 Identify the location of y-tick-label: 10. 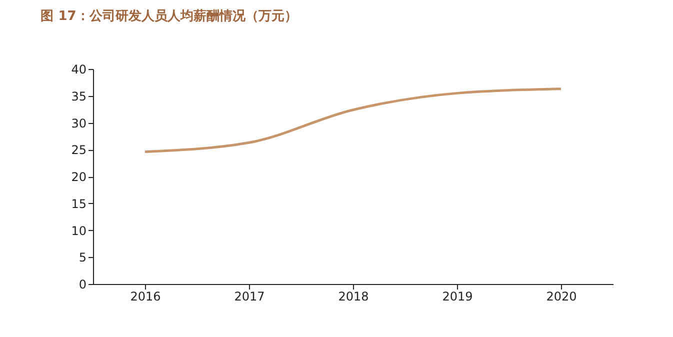
(78, 231).